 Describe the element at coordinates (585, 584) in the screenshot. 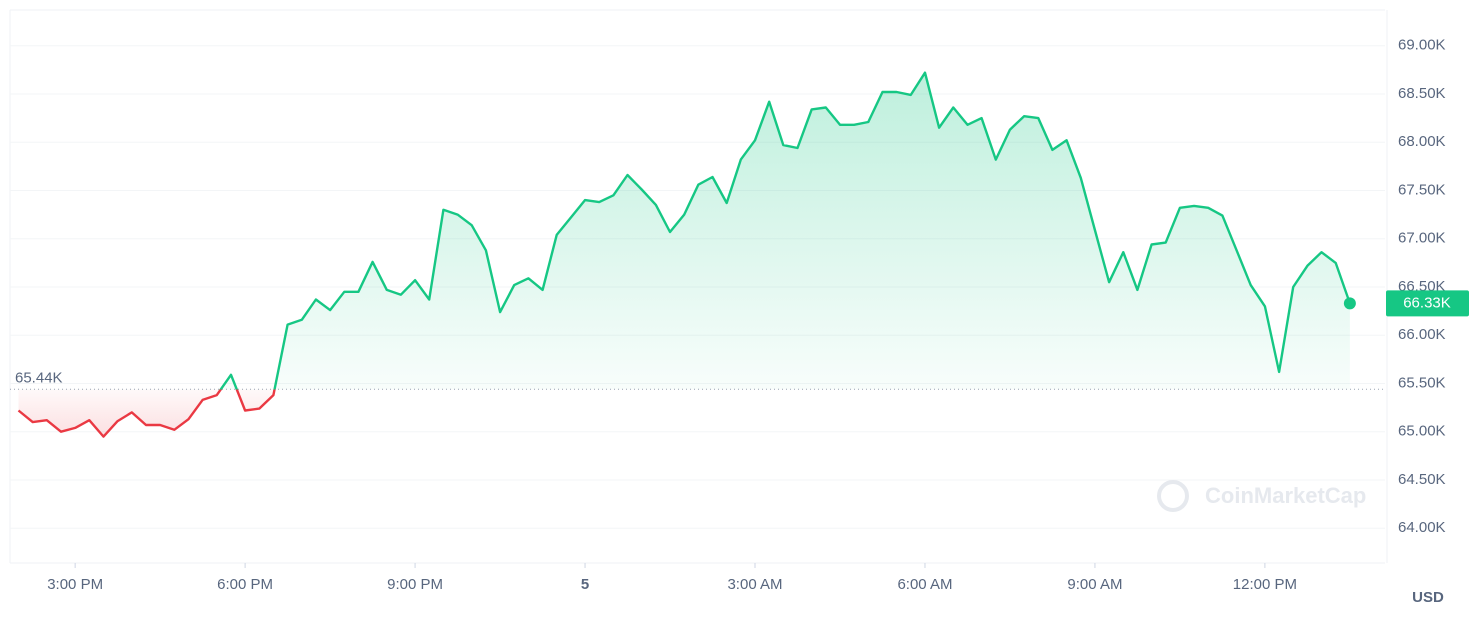

I see `x-tick-label: 5` at that location.